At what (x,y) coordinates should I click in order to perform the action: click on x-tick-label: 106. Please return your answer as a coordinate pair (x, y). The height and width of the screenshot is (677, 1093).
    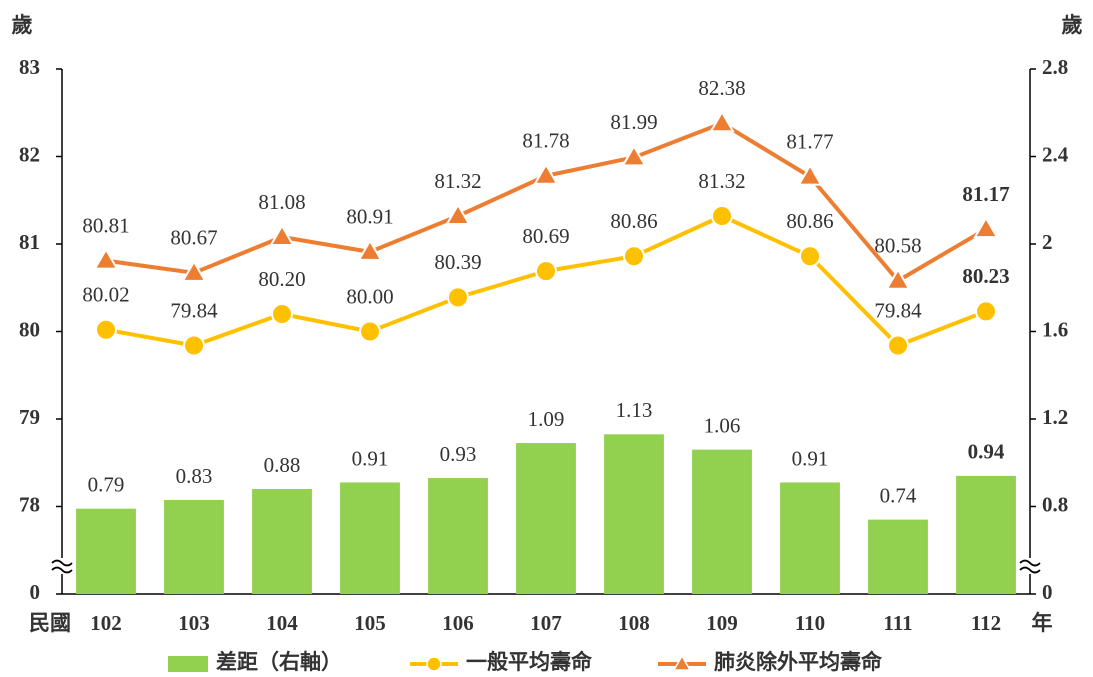
    Looking at the image, I should click on (458, 623).